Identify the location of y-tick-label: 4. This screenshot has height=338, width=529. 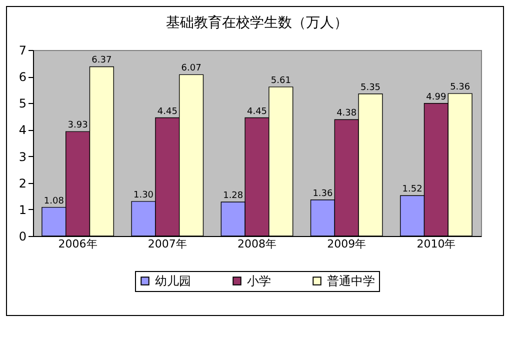
(22, 130).